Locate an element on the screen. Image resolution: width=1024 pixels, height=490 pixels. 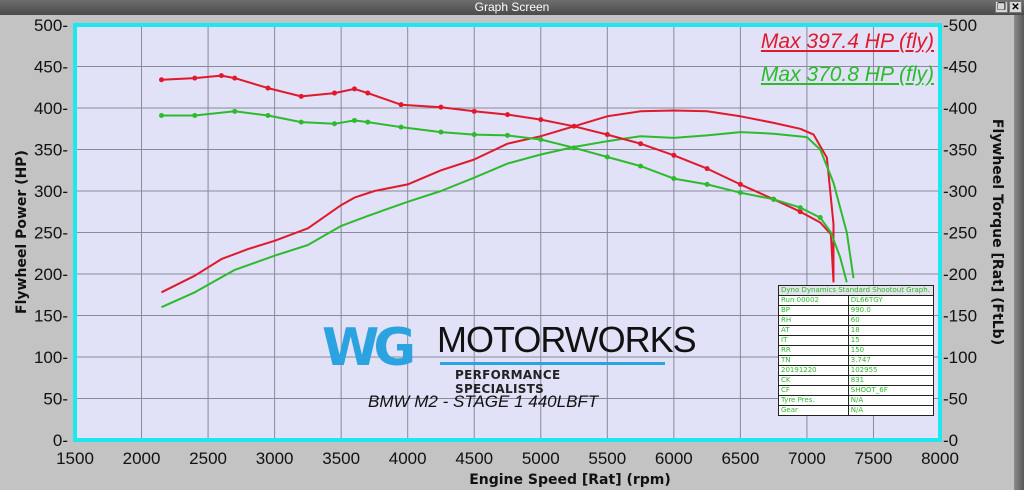
logo-underline is located at coordinates (552, 363).